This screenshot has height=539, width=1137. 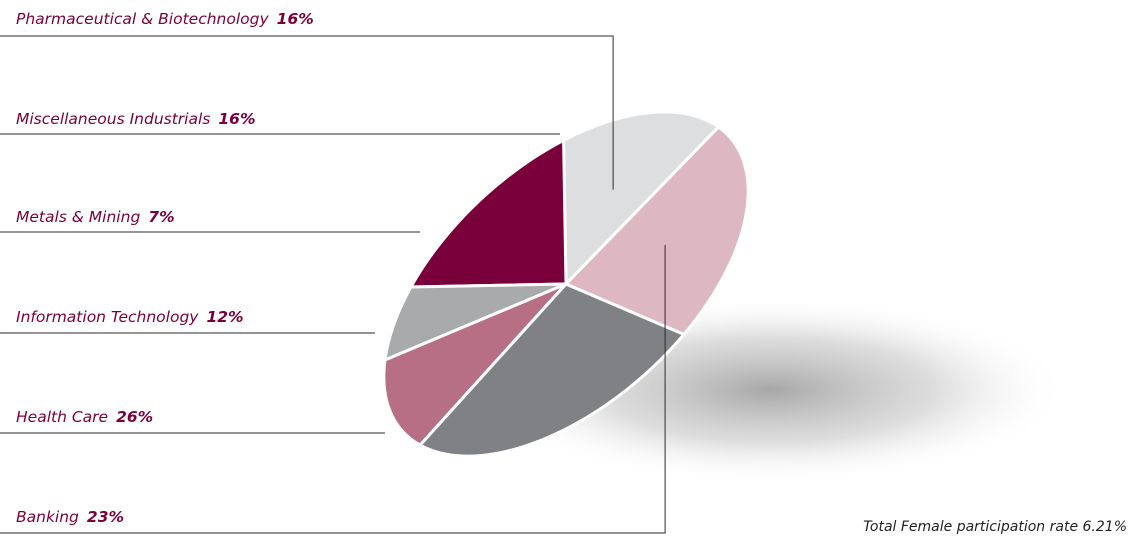 I want to click on slice-label-name: Information Technology, so click(x=107, y=317).